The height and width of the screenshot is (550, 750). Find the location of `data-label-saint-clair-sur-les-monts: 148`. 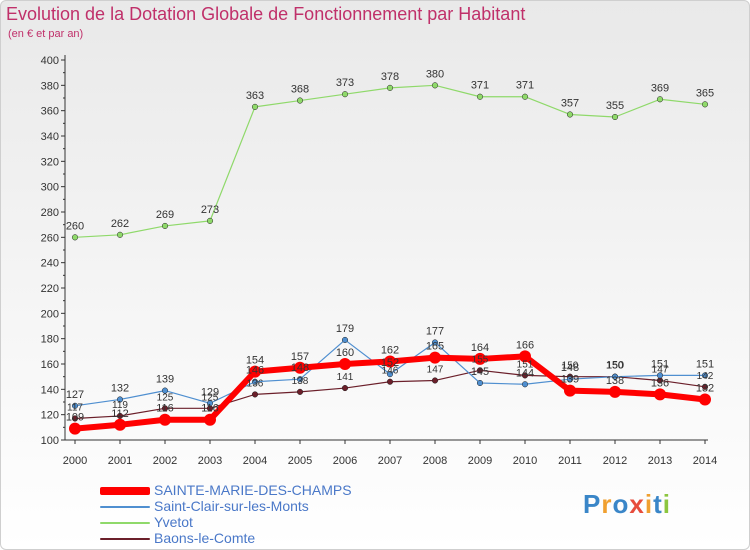

data-label-saint-clair-sur-les-monts: 148 is located at coordinates (300, 368).